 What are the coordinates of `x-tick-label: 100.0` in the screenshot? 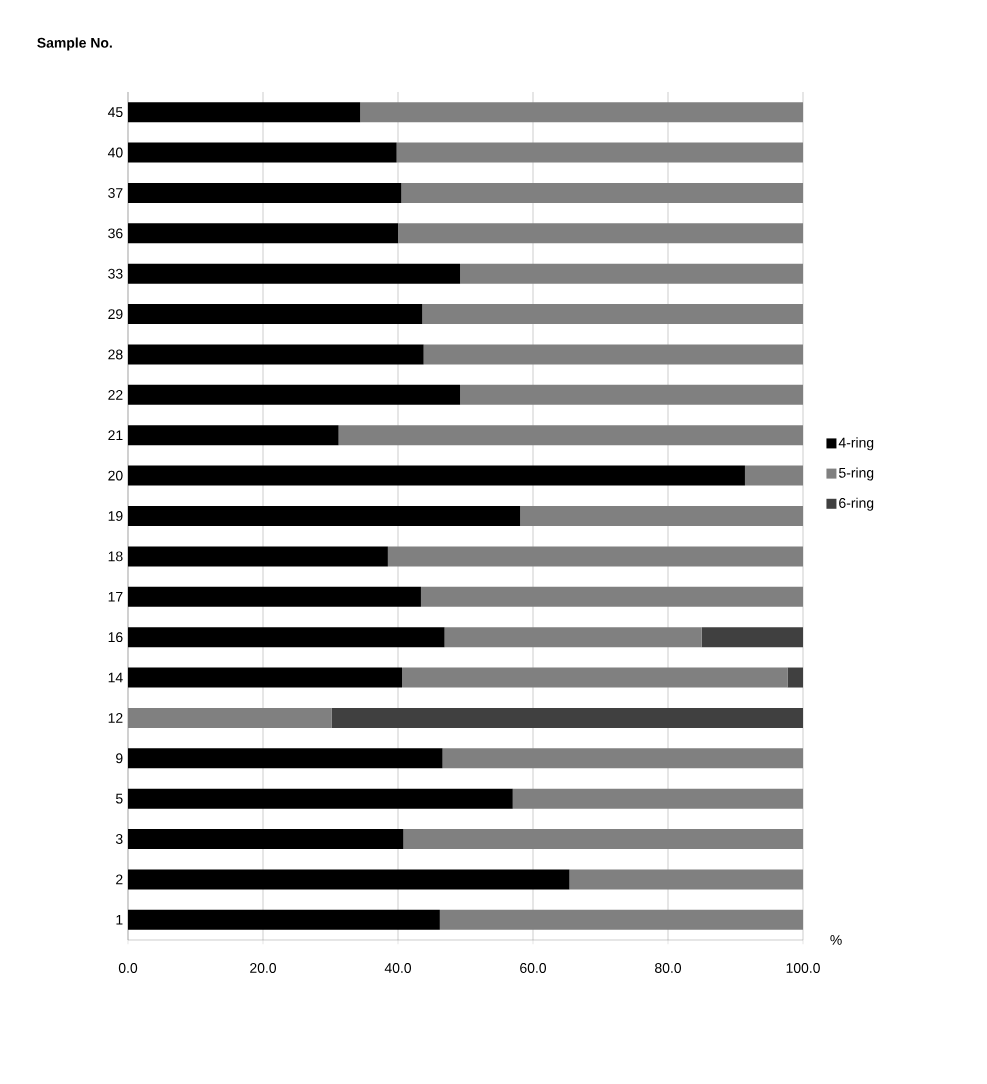 It's located at (803, 968).